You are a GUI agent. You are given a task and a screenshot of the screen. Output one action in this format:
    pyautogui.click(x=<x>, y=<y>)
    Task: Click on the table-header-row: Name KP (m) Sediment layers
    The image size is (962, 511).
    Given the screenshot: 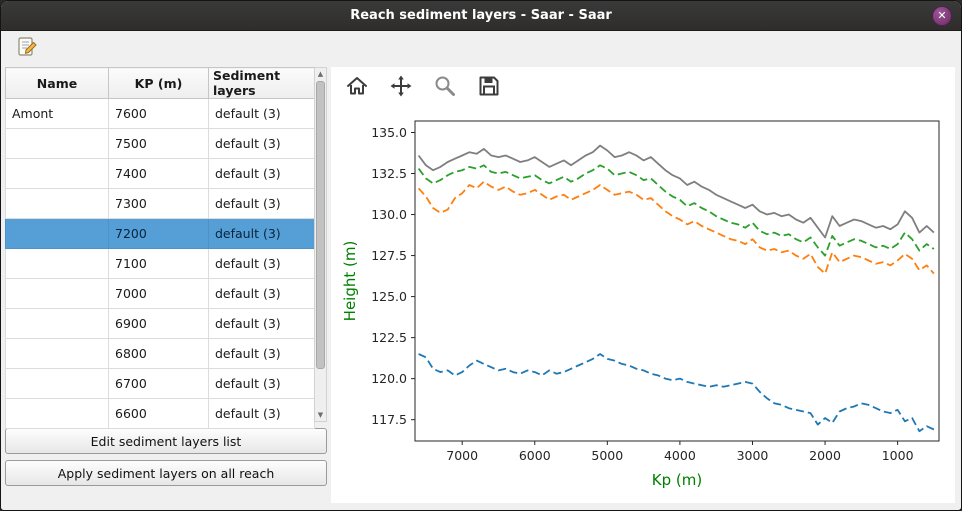 What is the action you would take?
    pyautogui.click(x=160, y=83)
    